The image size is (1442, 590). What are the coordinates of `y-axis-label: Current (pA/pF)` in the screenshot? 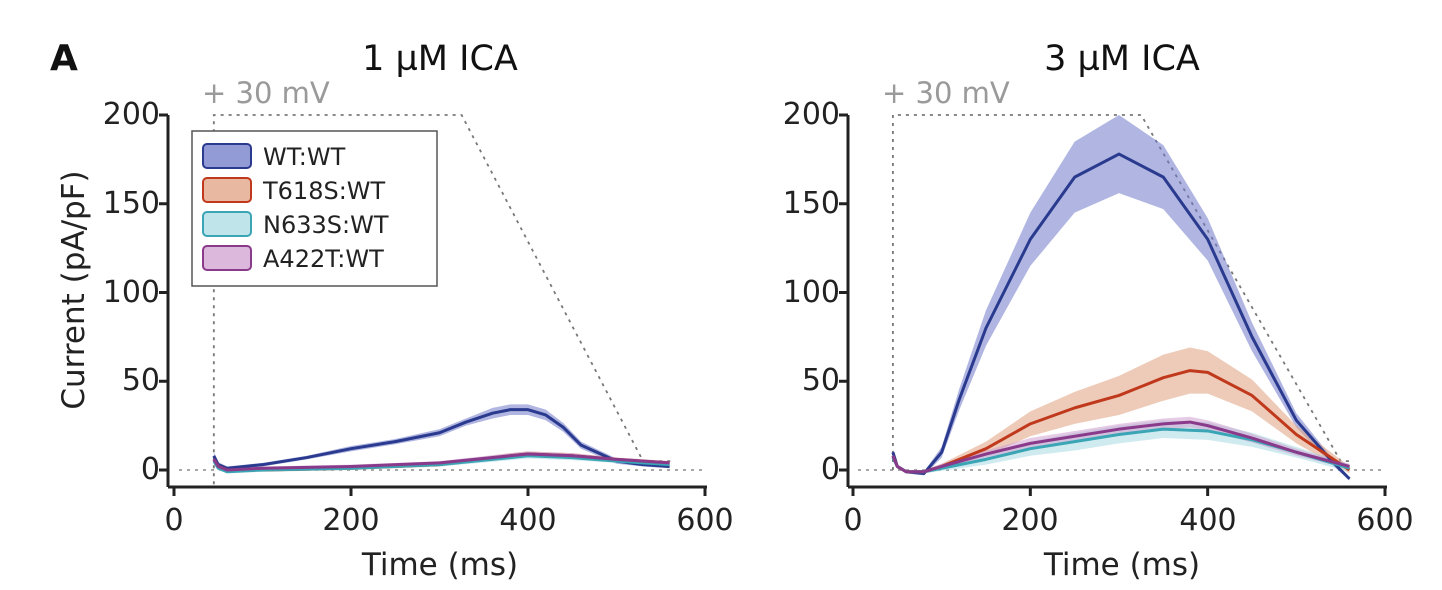 It's located at (74, 289).